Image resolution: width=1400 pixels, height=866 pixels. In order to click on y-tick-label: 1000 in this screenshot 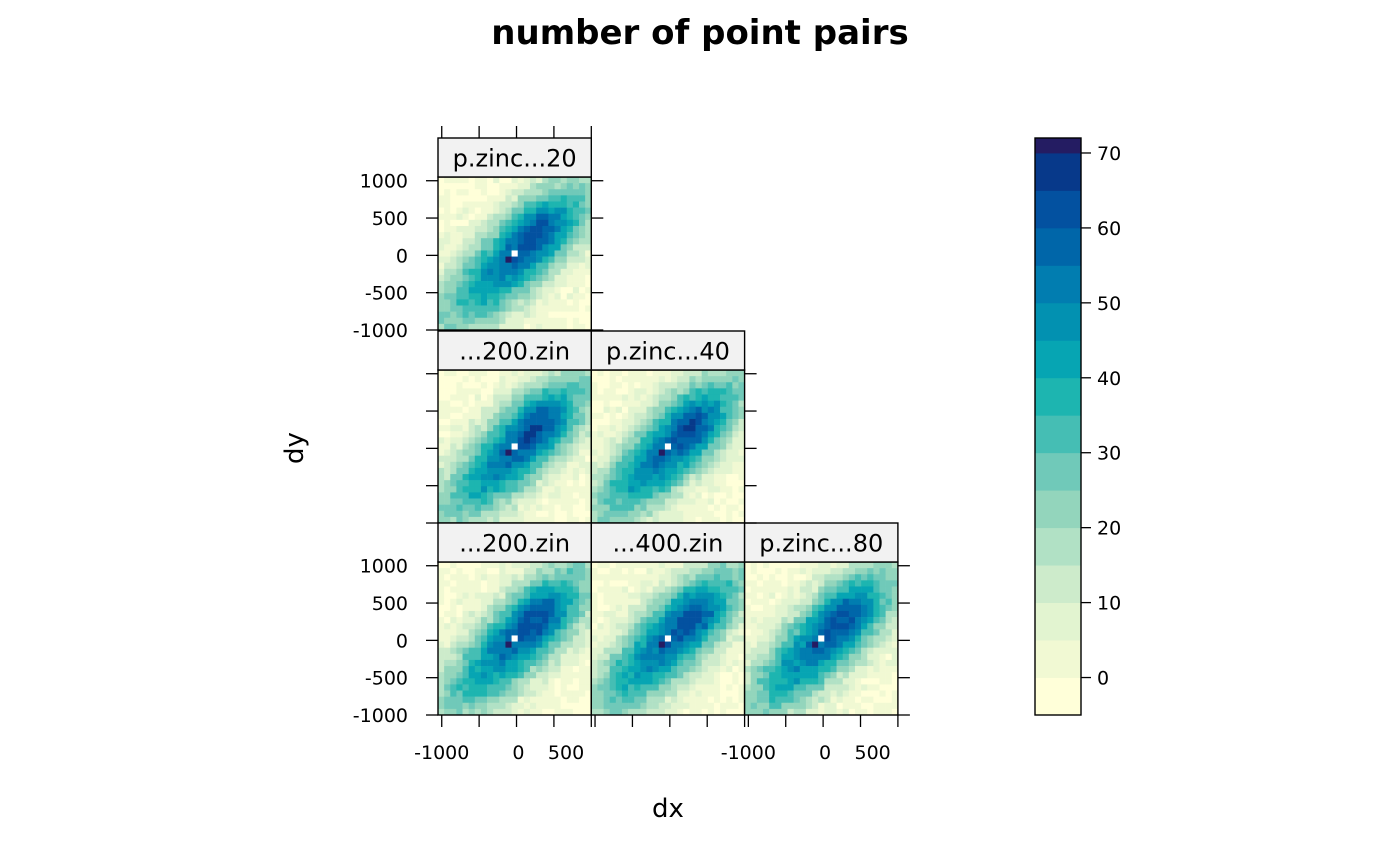, I will do `click(384, 567)`.